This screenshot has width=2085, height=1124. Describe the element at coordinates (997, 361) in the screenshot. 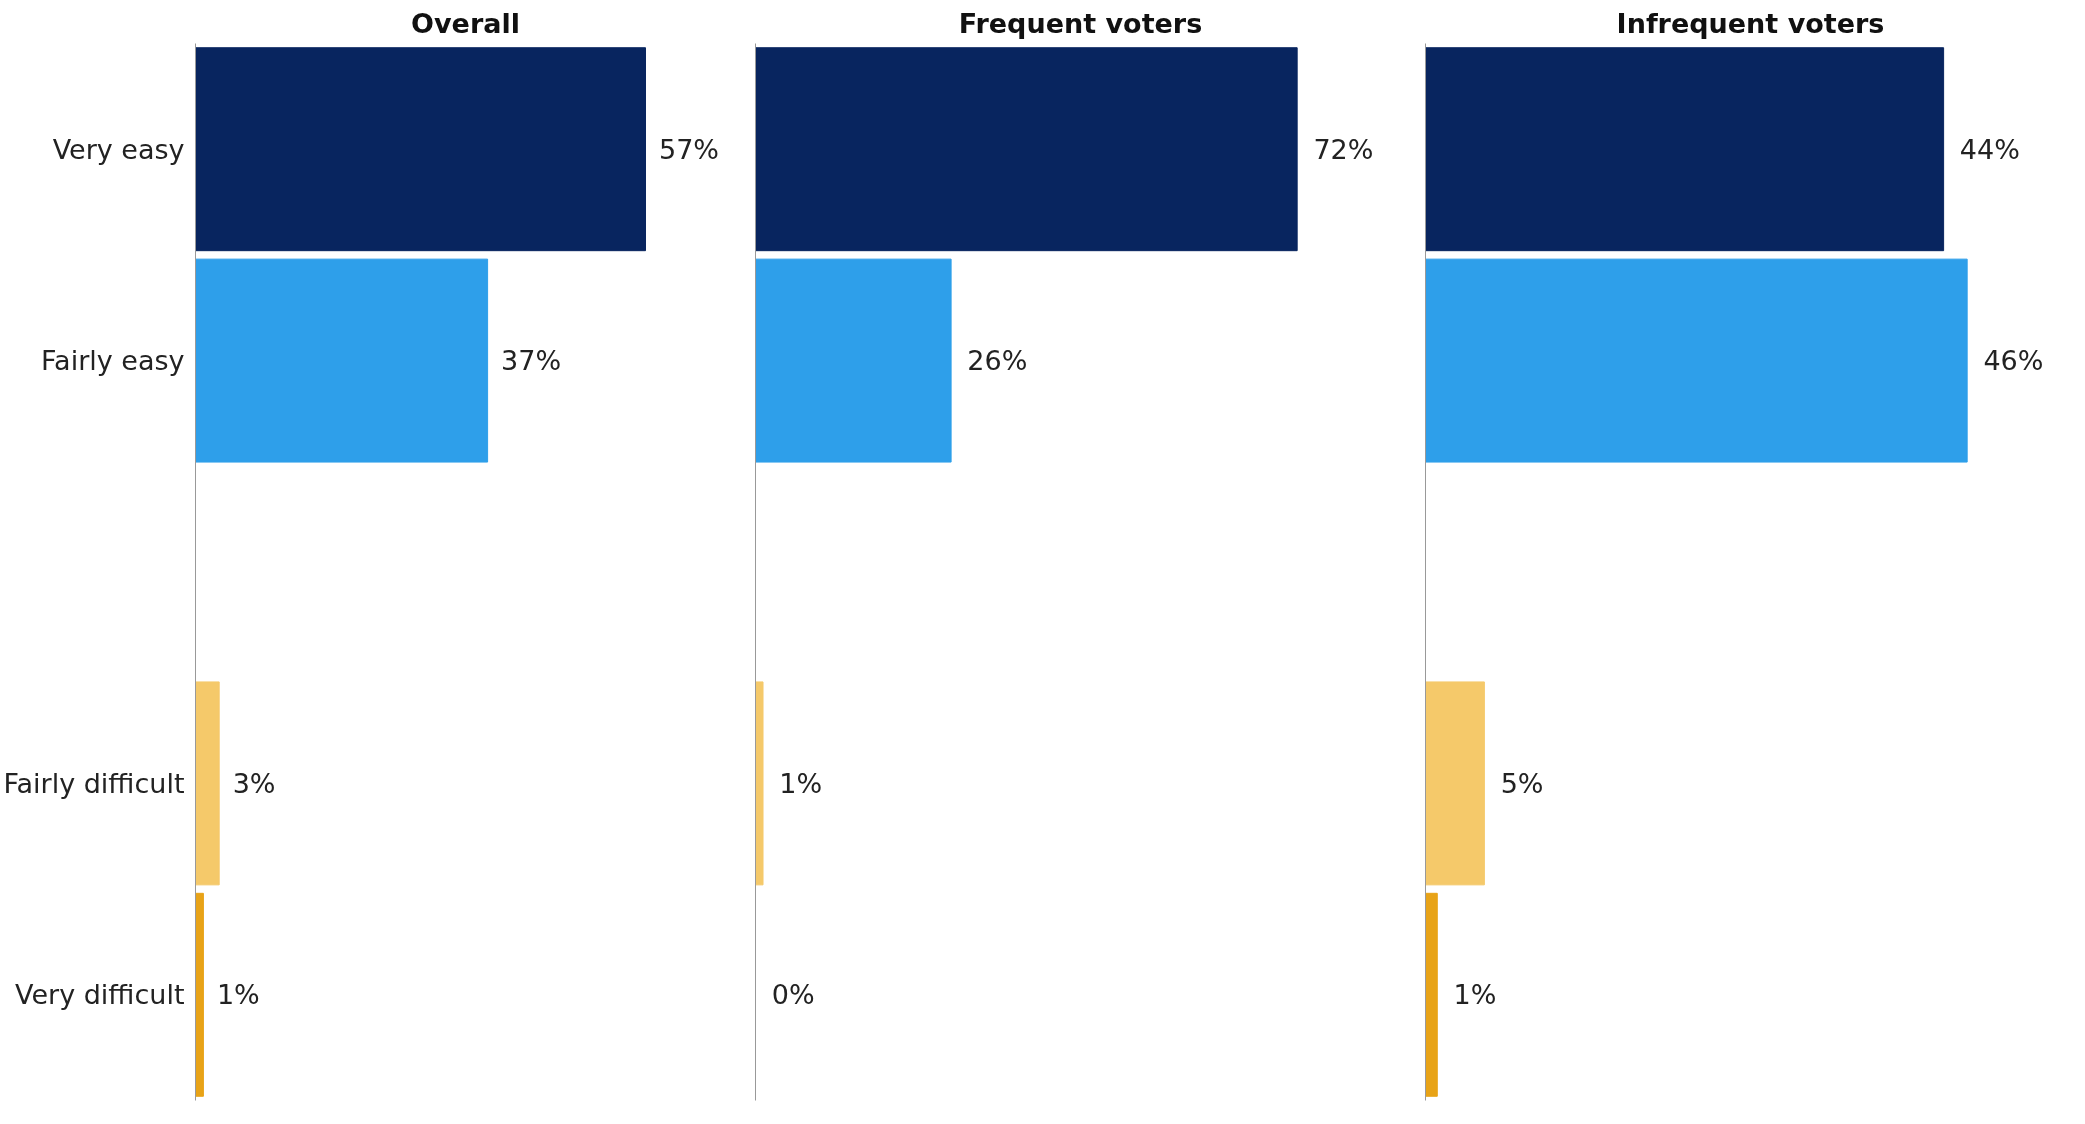

I see `data-label: 26%` at that location.